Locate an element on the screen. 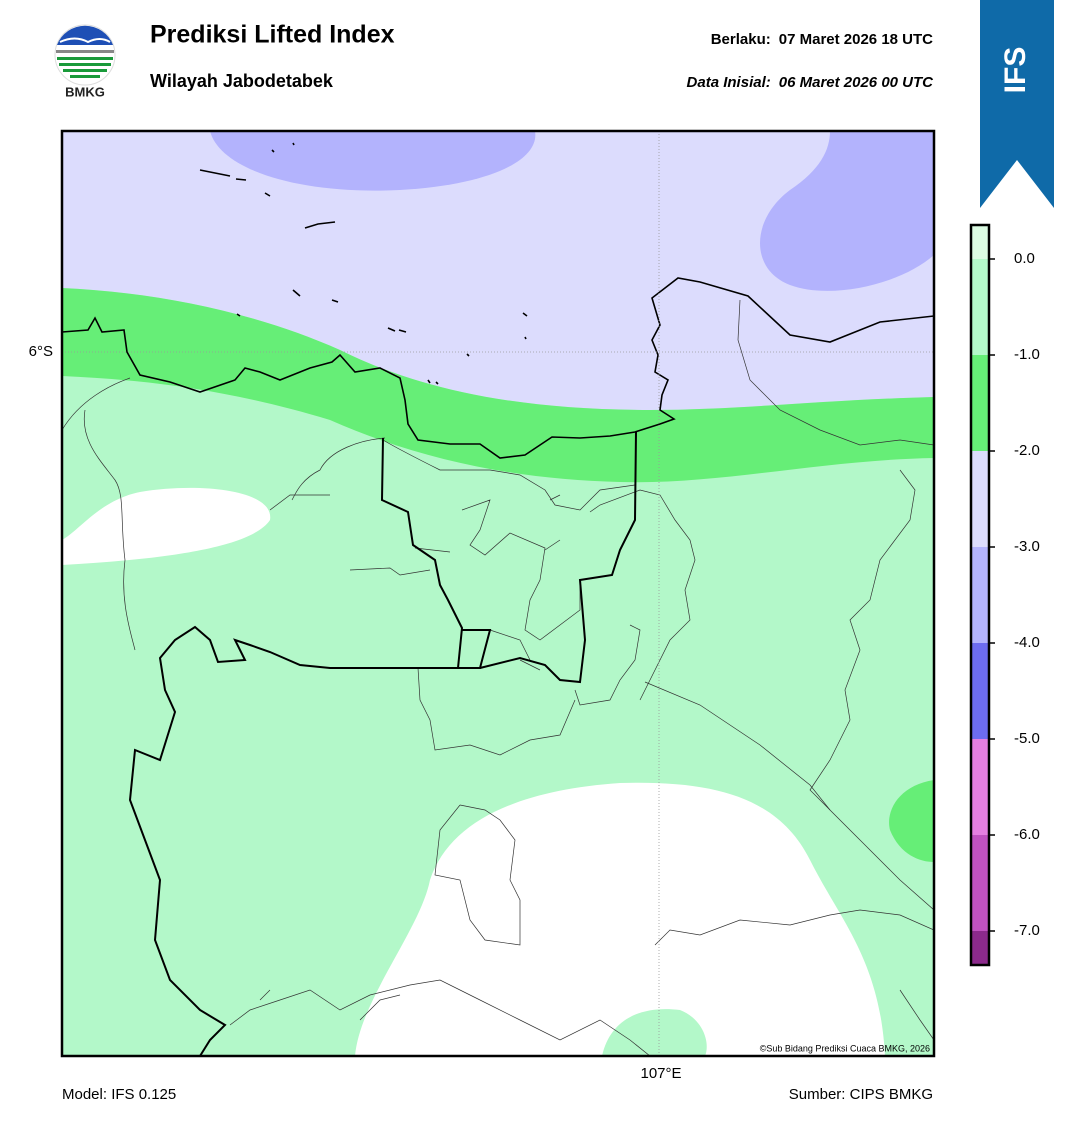 The width and height of the screenshot is (1068, 1133). colorbar-tick-label: -1.0 is located at coordinates (1027, 354).